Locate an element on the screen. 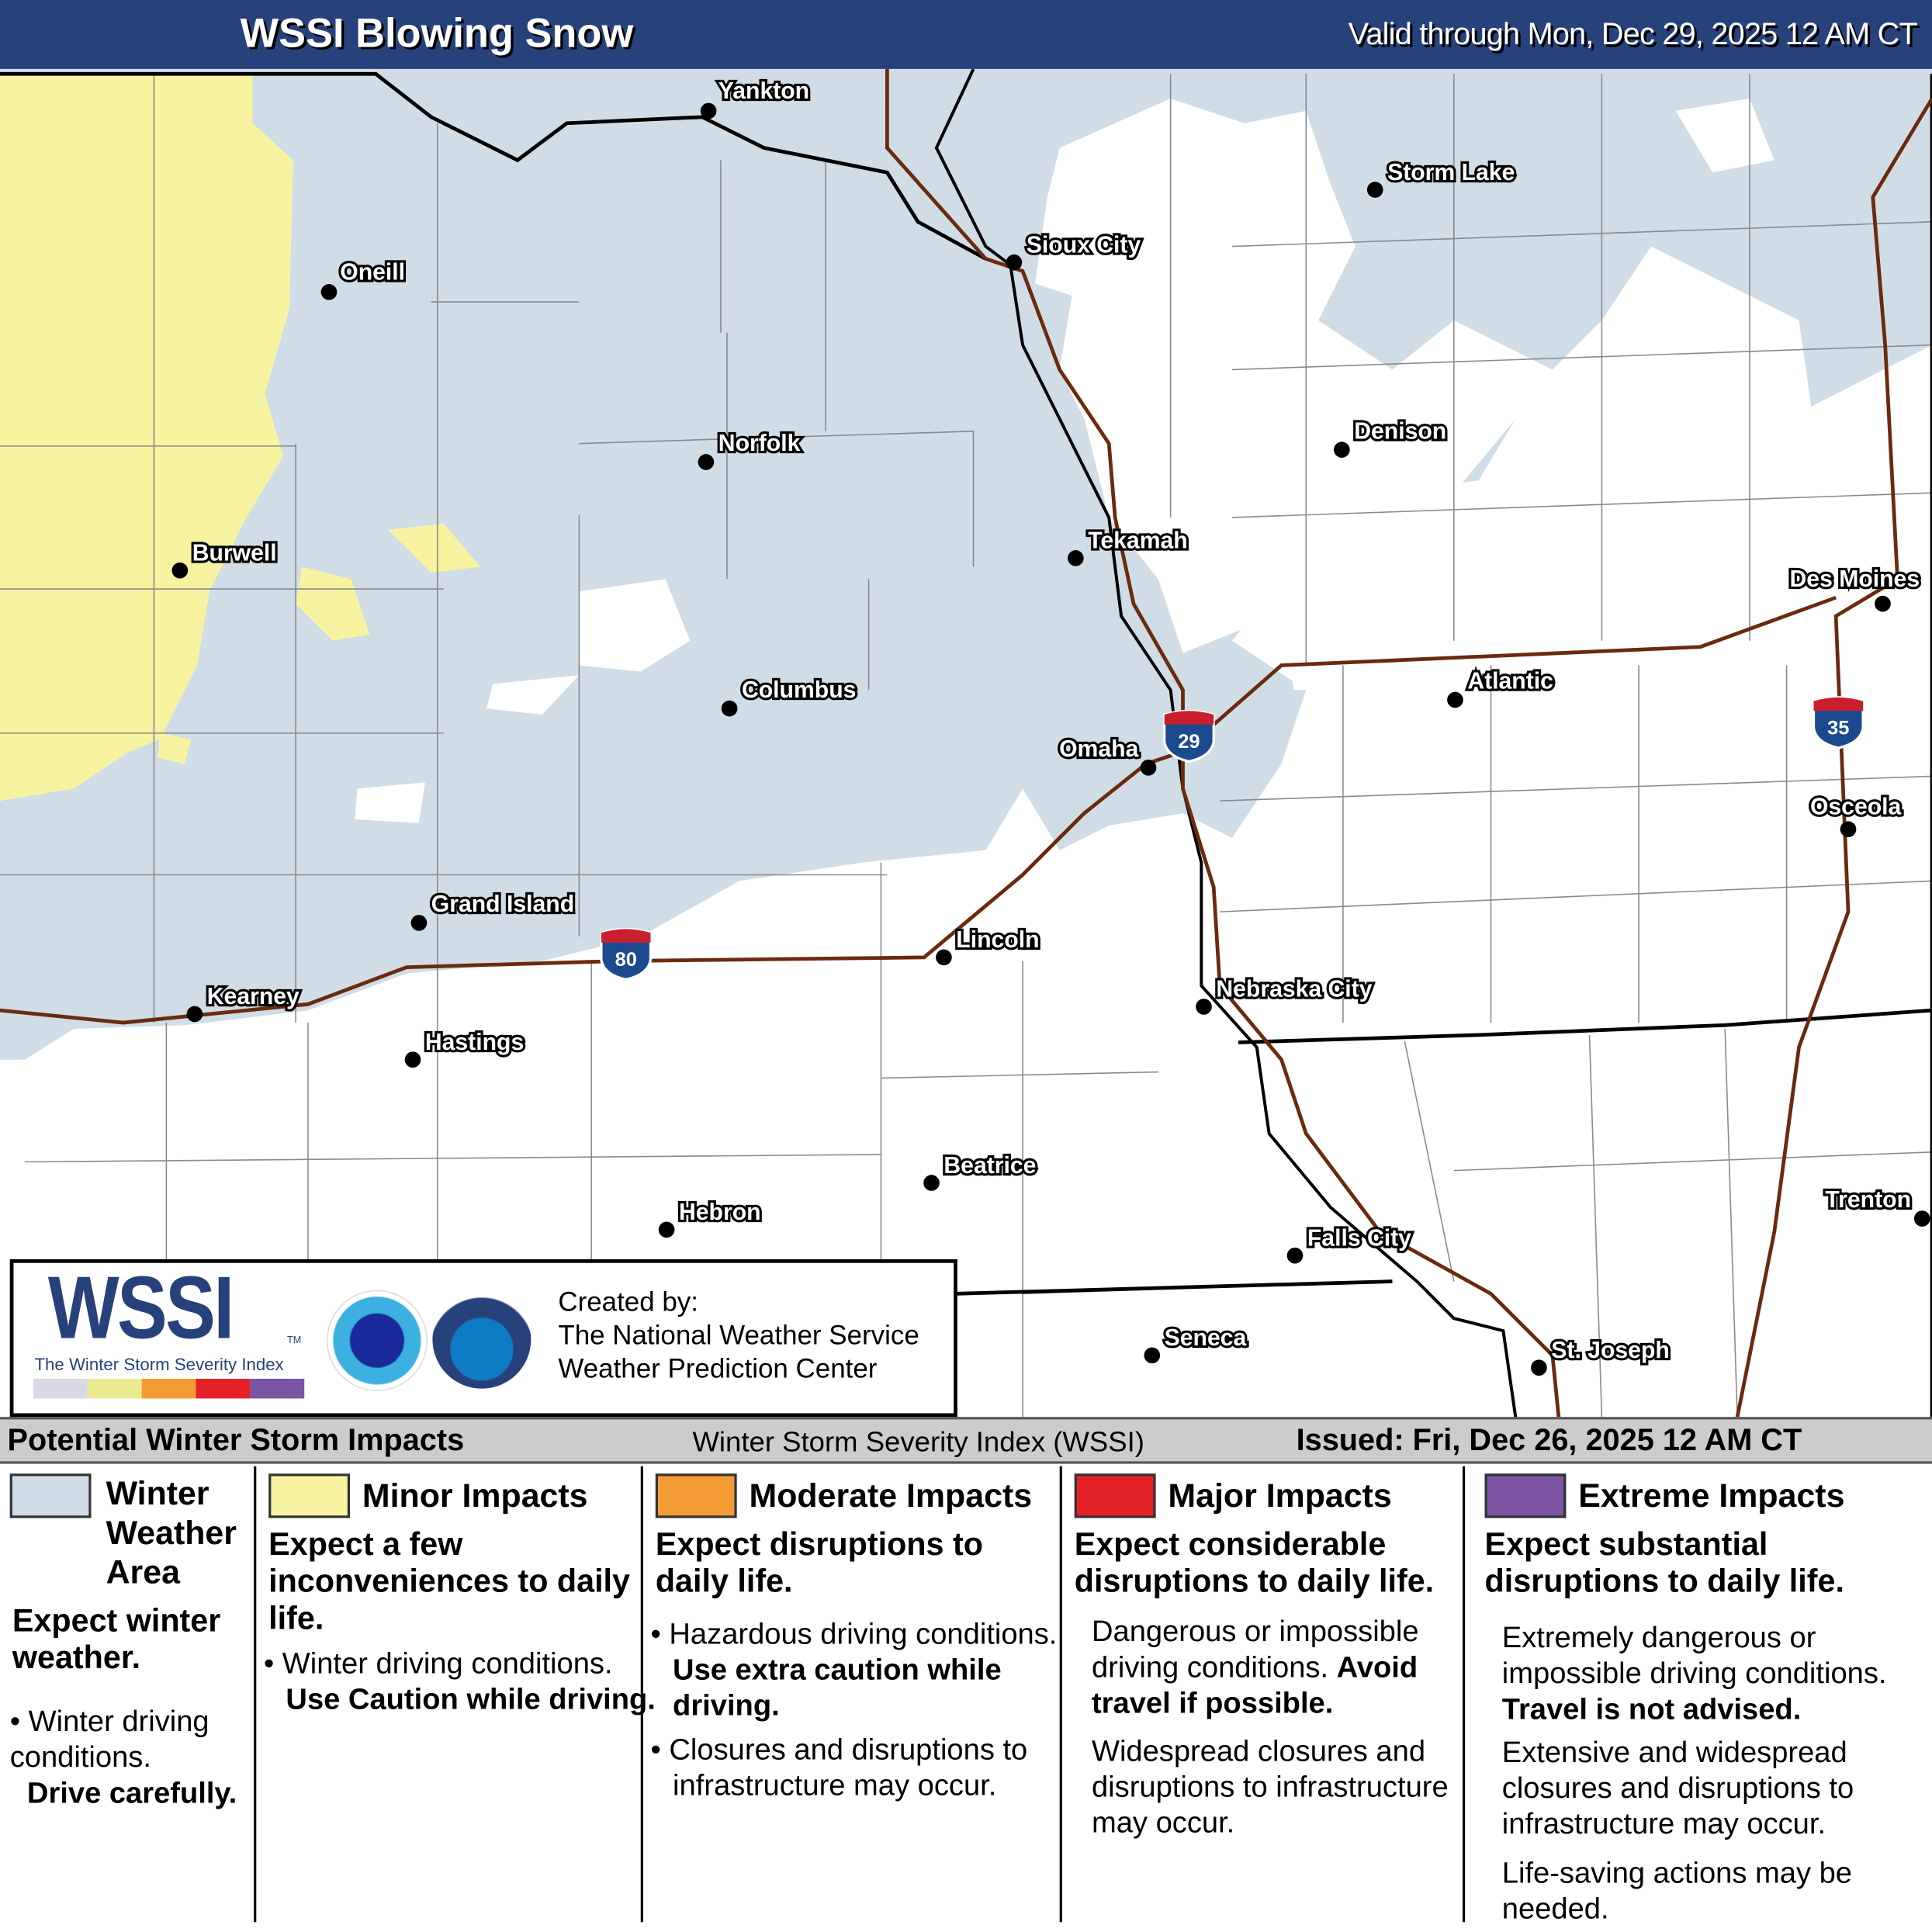 This screenshot has height=1932, width=1932. city-label: Sioux City is located at coordinates (1084, 245).